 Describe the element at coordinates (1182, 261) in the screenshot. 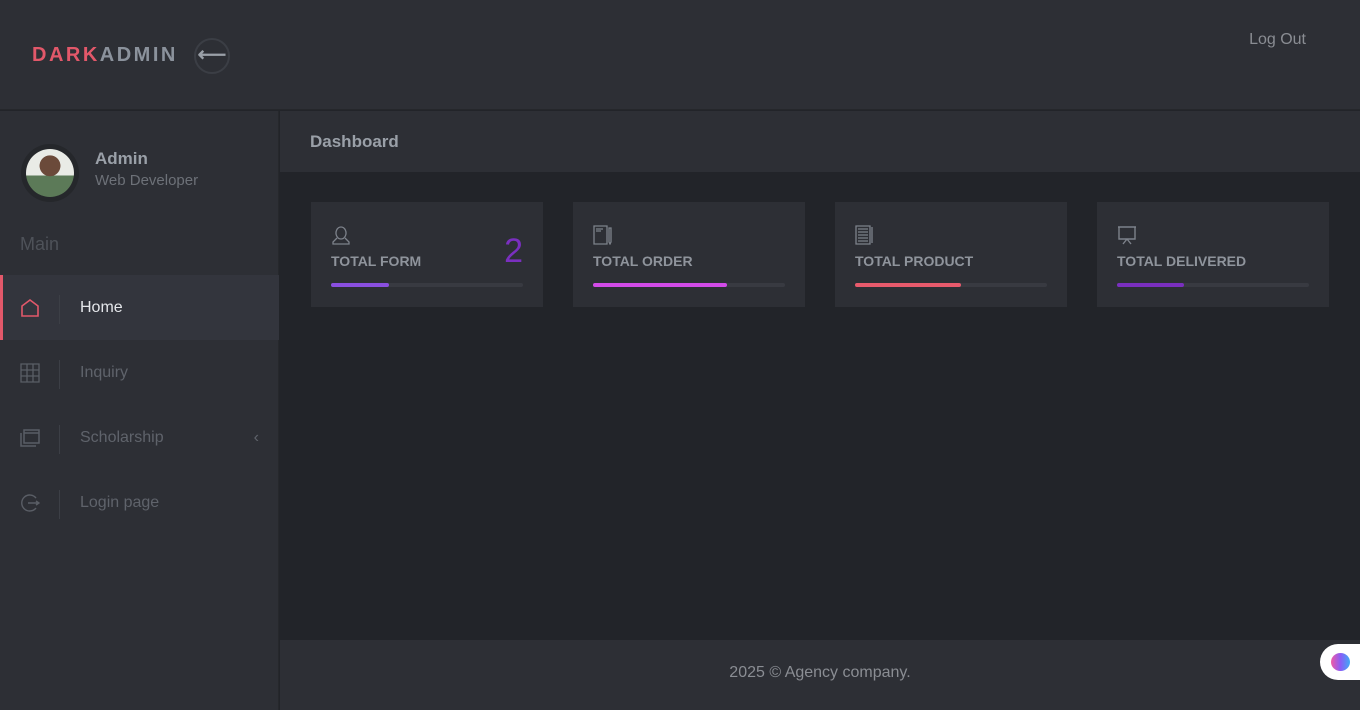

I see `card-title: TOTAL DELIVERED` at that location.